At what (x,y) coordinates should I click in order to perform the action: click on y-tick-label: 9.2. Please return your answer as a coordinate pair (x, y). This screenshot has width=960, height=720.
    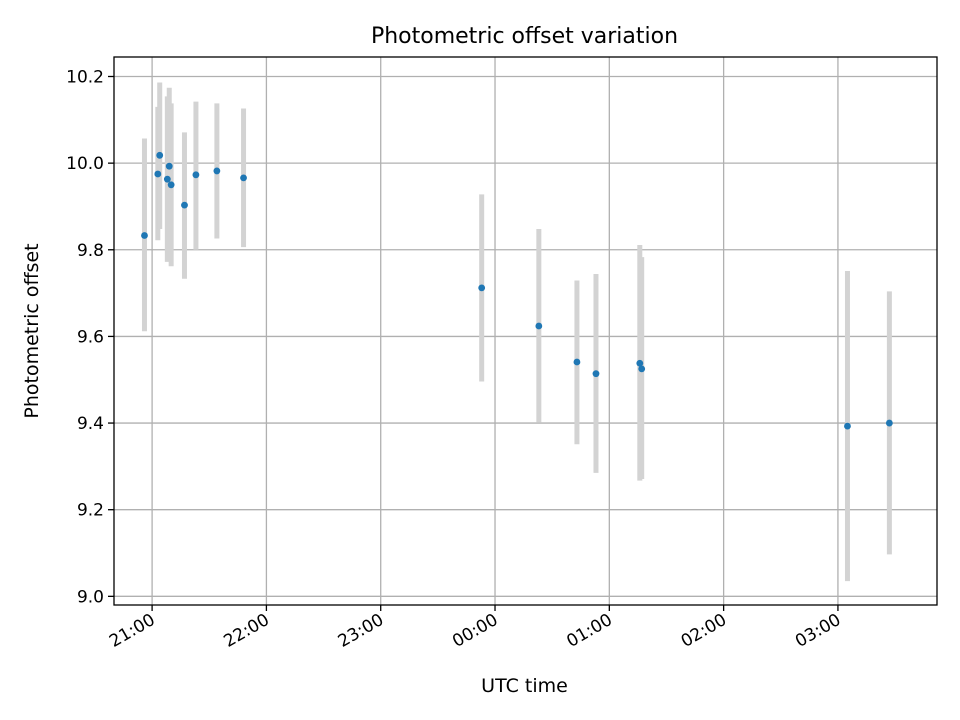
    Looking at the image, I should click on (90, 511).